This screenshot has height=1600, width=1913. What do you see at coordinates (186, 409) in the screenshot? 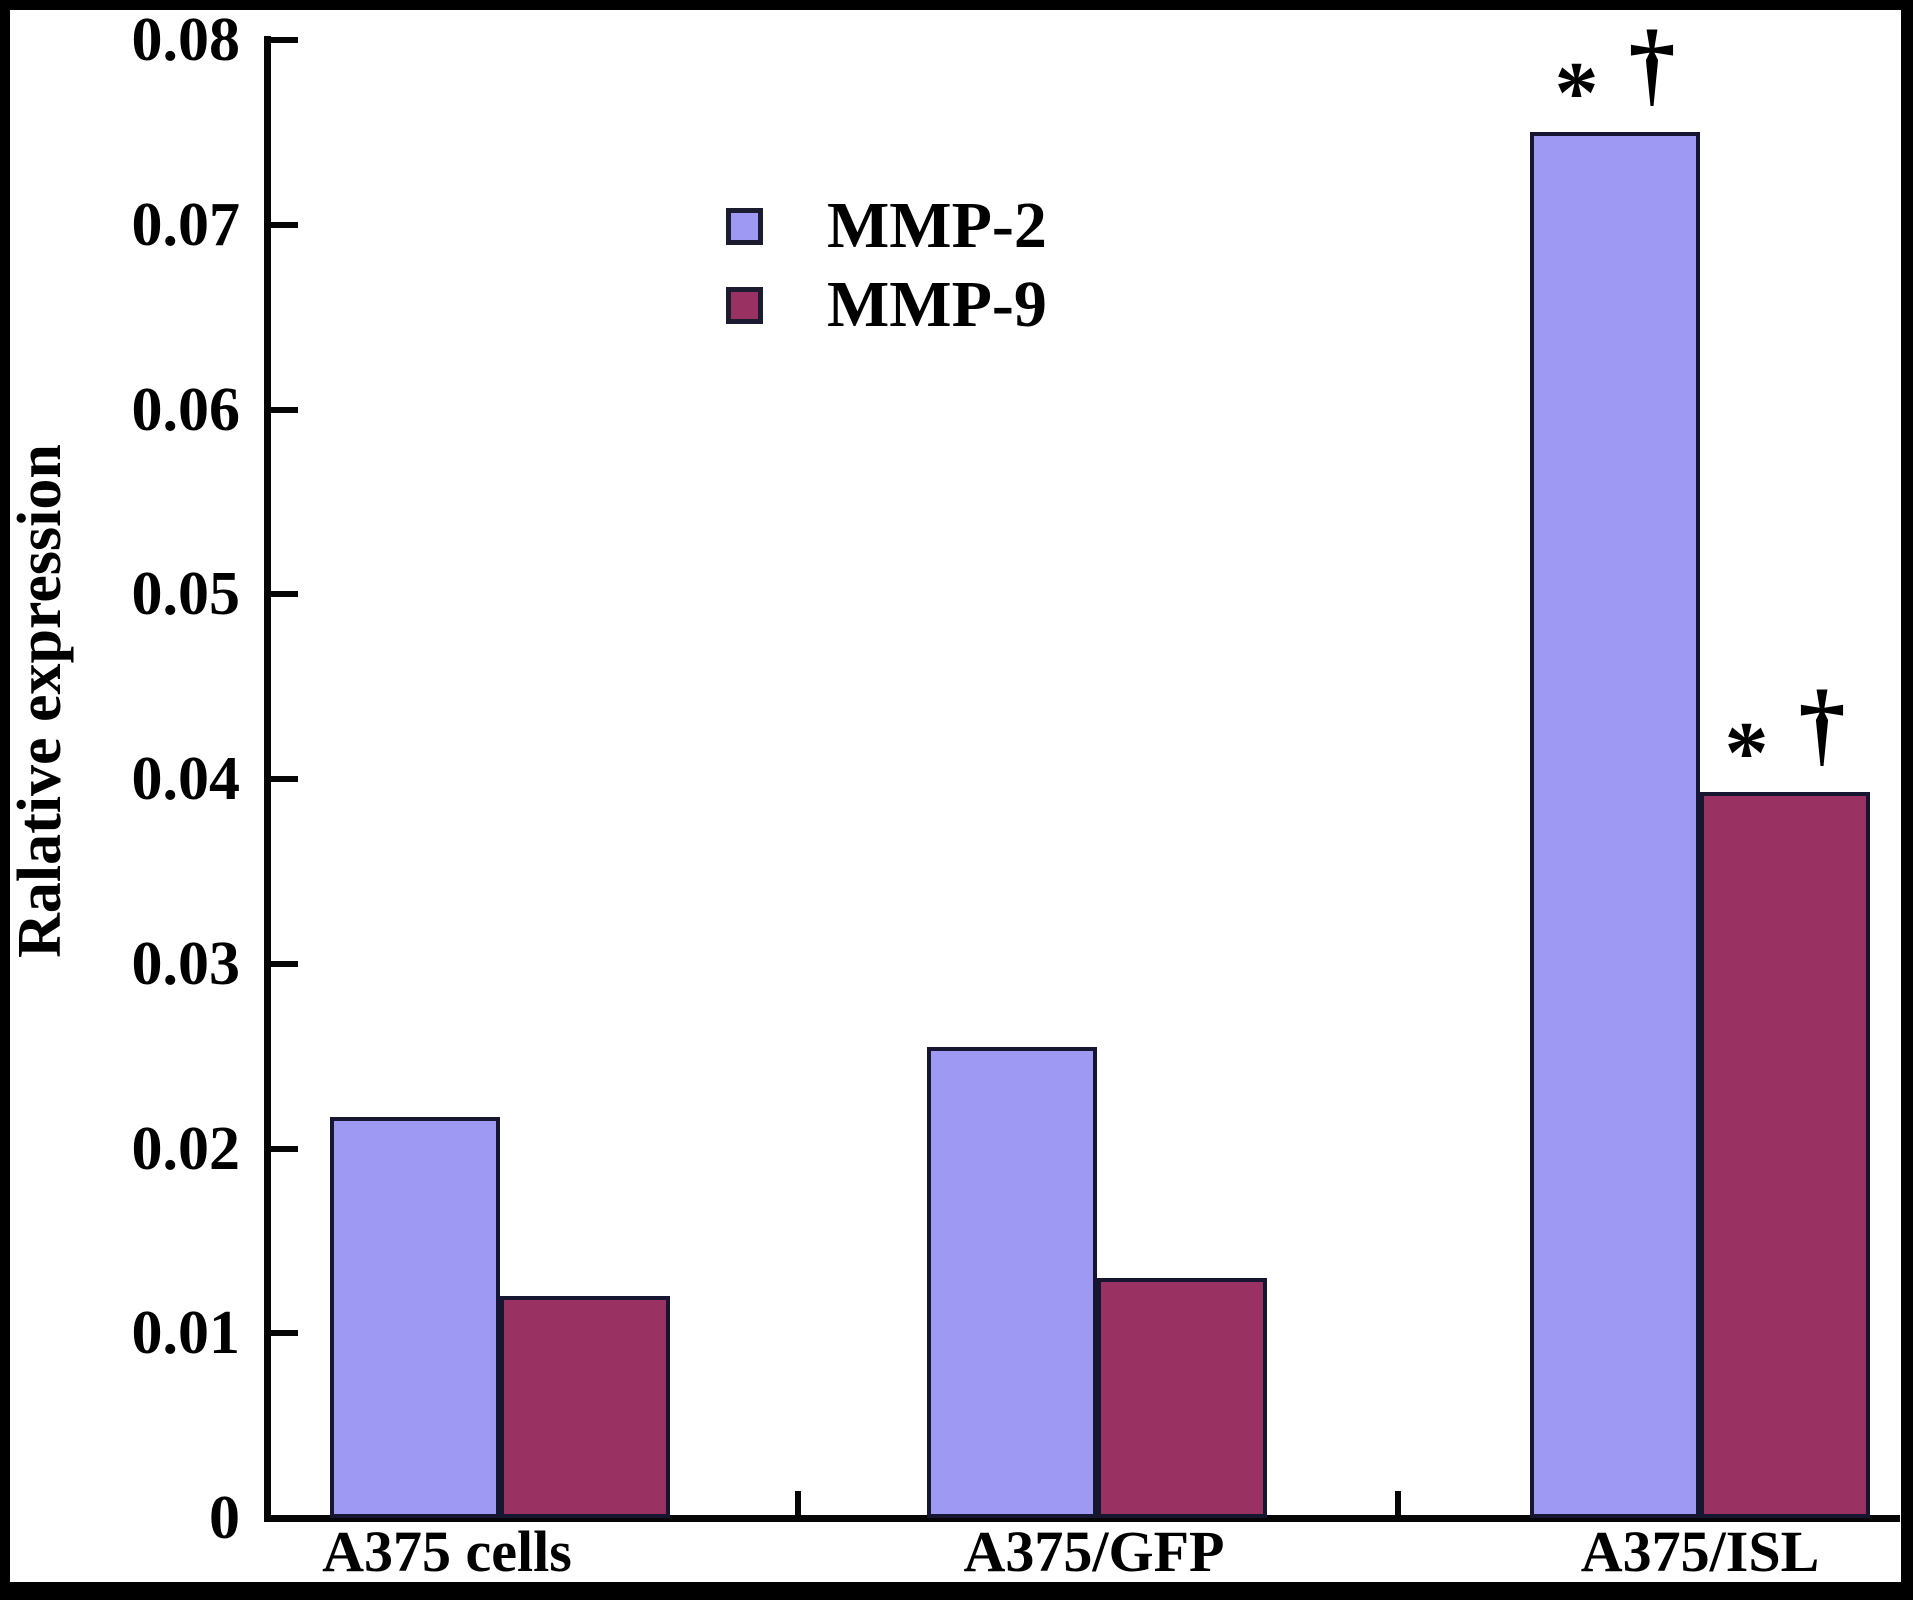
I see `y-tick-label-0.06: 0.06` at bounding box center [186, 409].